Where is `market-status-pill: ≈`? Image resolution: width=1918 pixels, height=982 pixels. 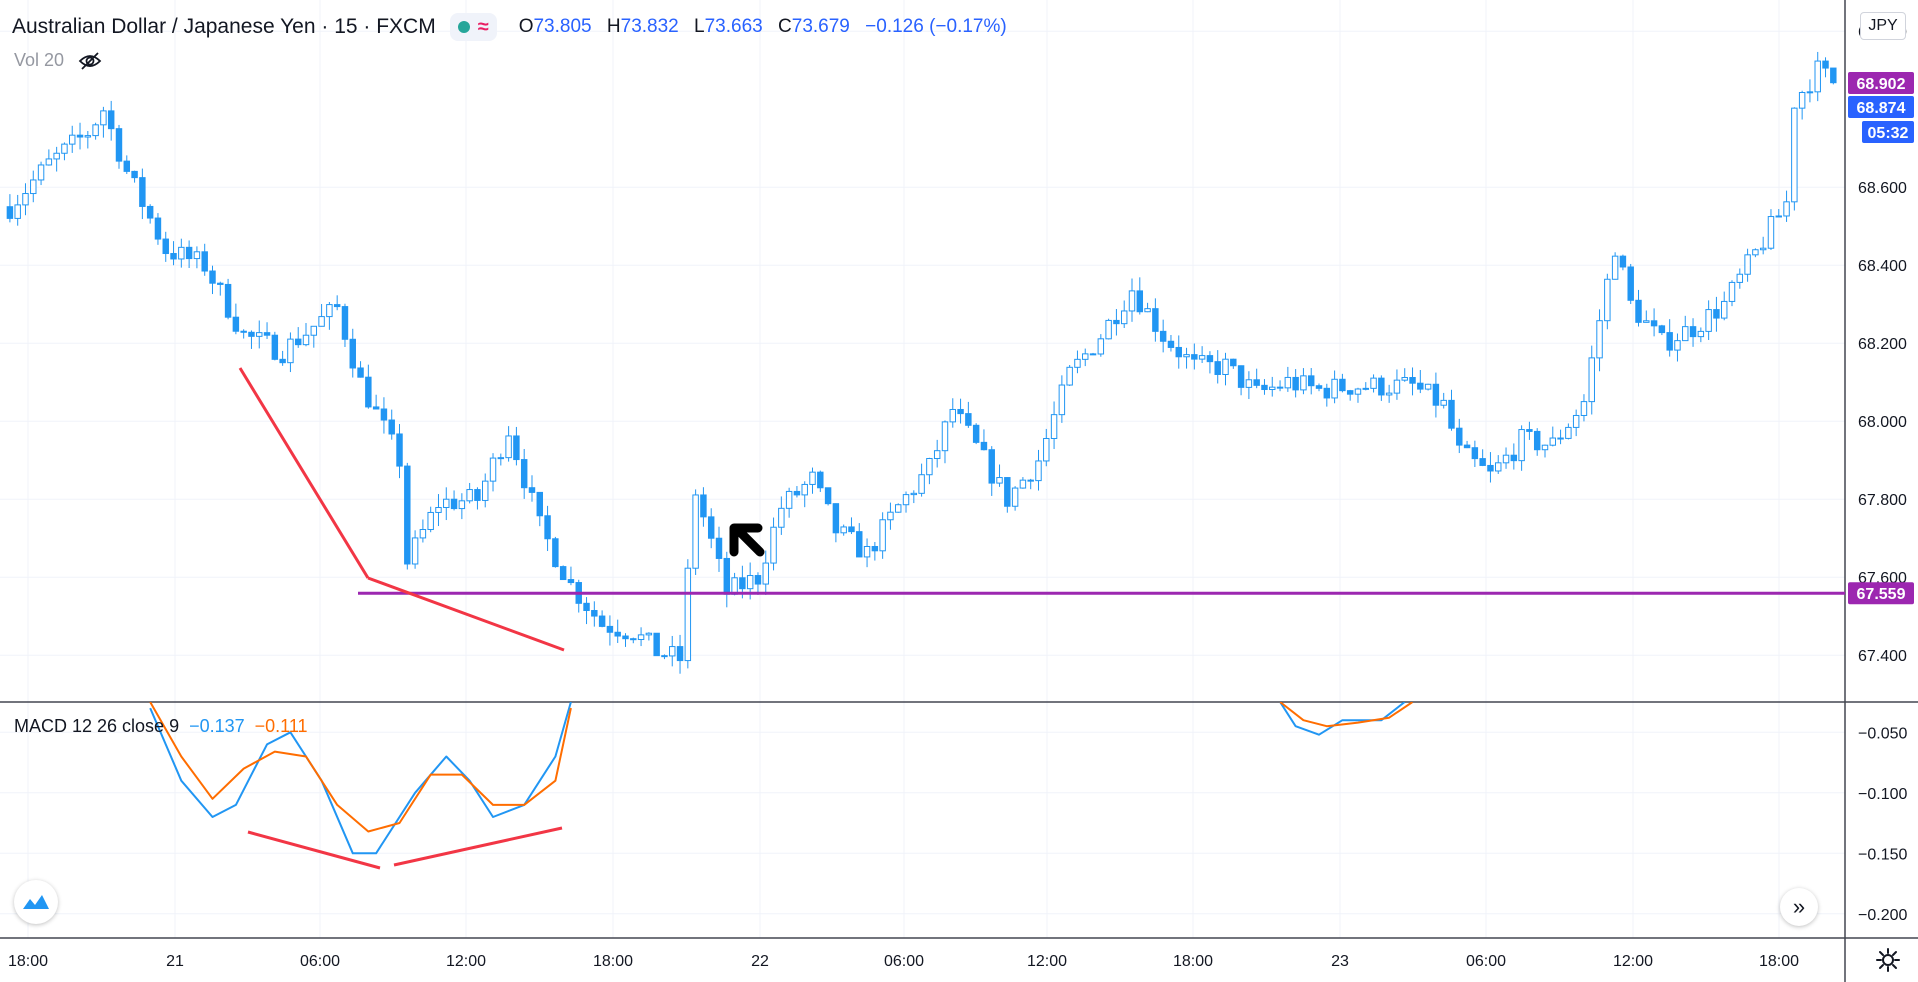
market-status-pill: ≈ is located at coordinates (473, 27).